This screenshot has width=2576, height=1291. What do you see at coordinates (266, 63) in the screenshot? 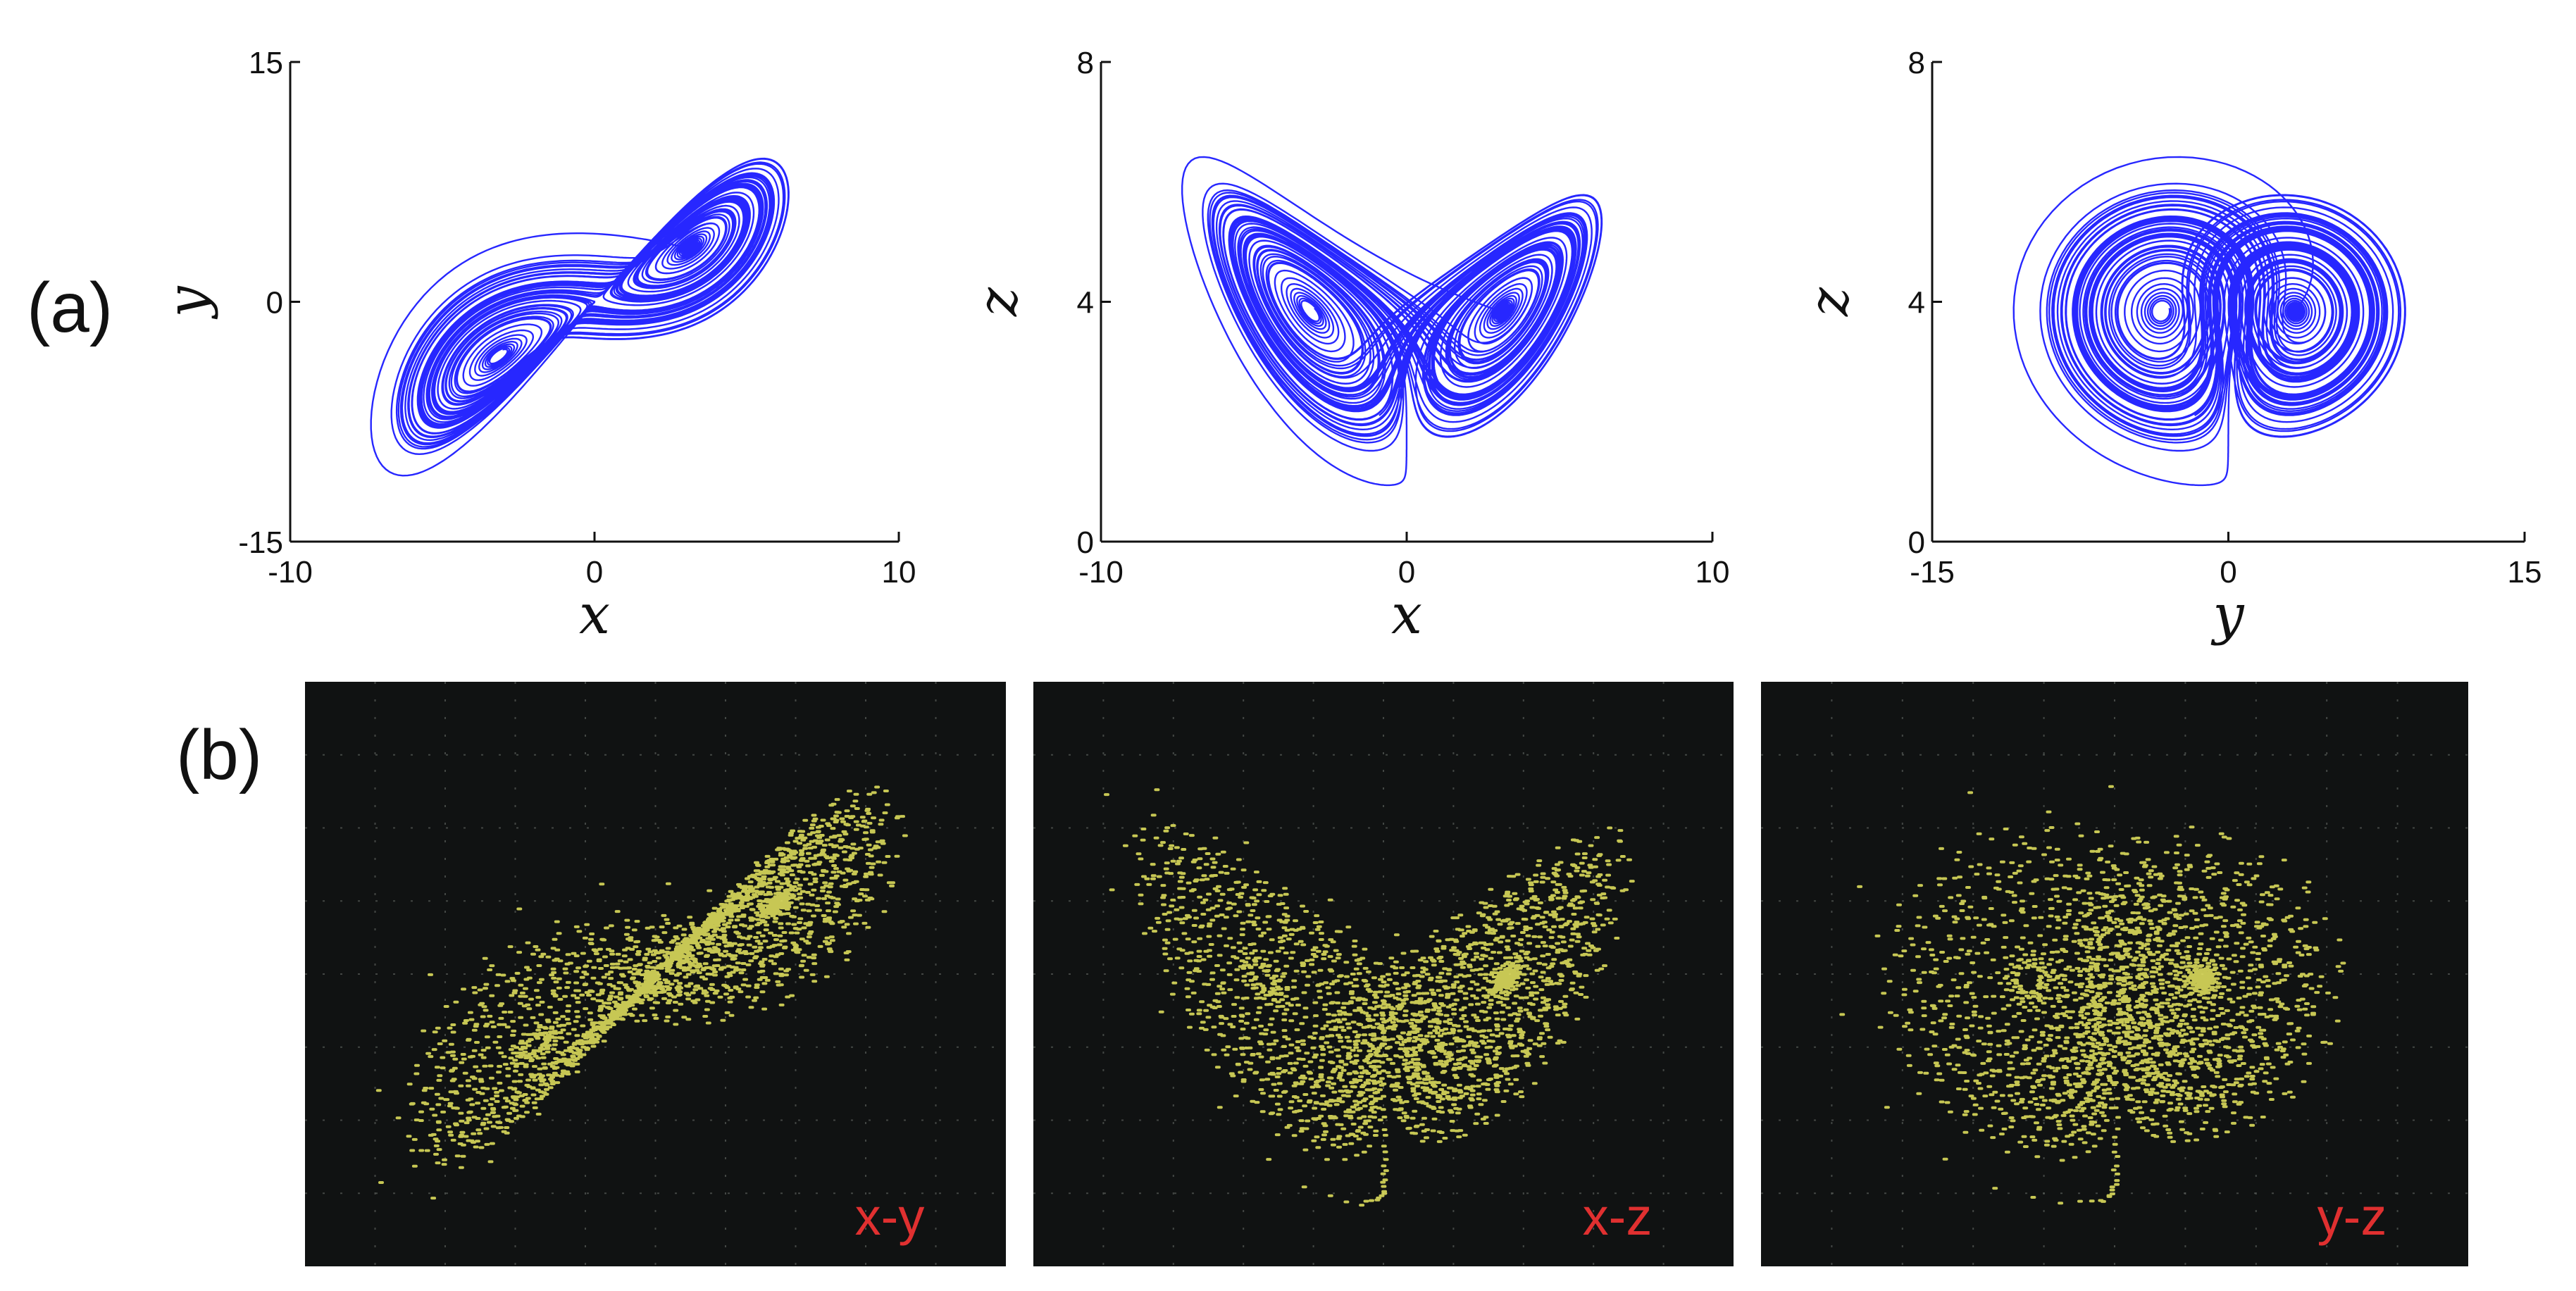
I see `y-tick-label: 15` at bounding box center [266, 63].